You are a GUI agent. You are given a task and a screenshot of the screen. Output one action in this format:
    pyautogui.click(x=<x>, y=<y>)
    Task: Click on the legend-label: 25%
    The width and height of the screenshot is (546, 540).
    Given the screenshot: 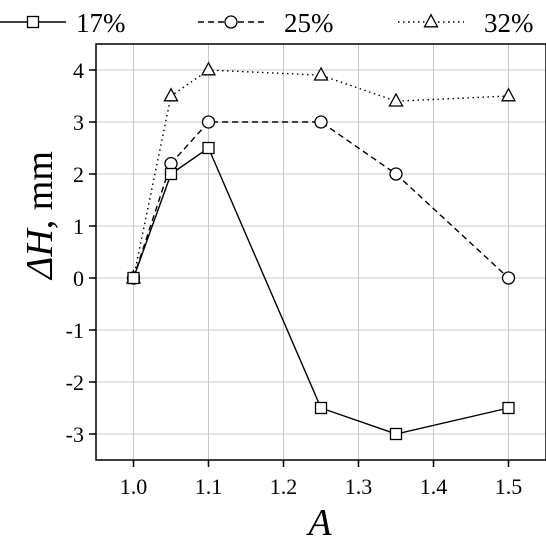 What is the action you would take?
    pyautogui.click(x=309, y=23)
    